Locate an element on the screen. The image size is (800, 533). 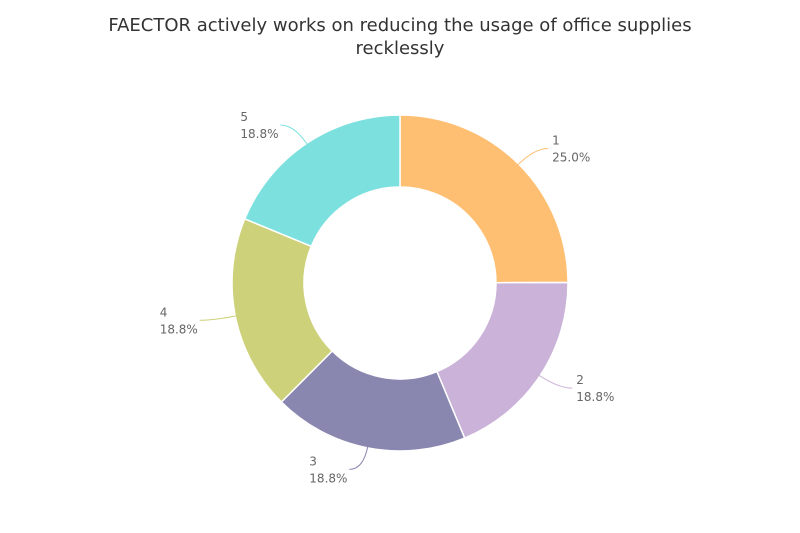
chart-title-line-2: recklessly is located at coordinates (400, 48).